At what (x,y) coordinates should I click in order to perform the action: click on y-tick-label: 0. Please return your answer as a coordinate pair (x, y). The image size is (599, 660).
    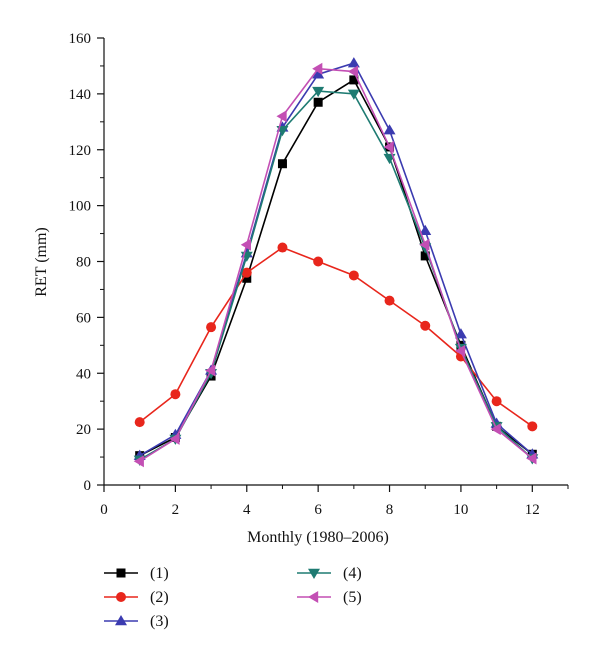
    Looking at the image, I should click on (88, 486).